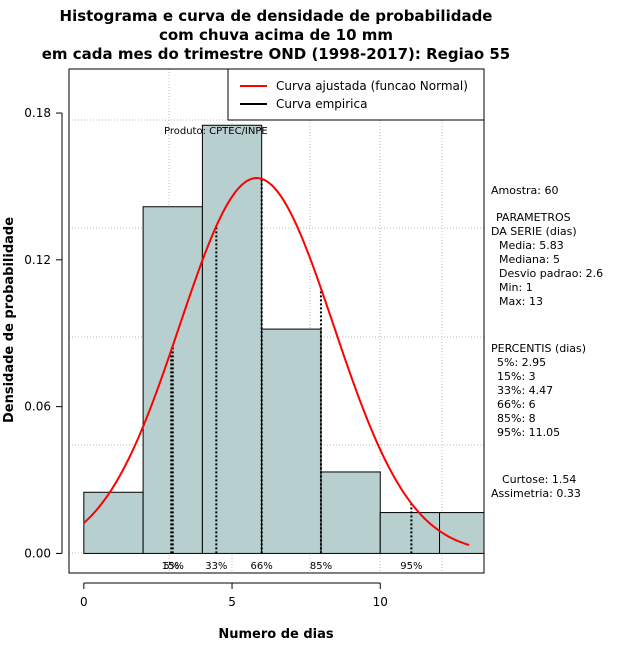 This screenshot has width=640, height=660. I want to click on percentil-33: 33%: 4.47, so click(525, 390).